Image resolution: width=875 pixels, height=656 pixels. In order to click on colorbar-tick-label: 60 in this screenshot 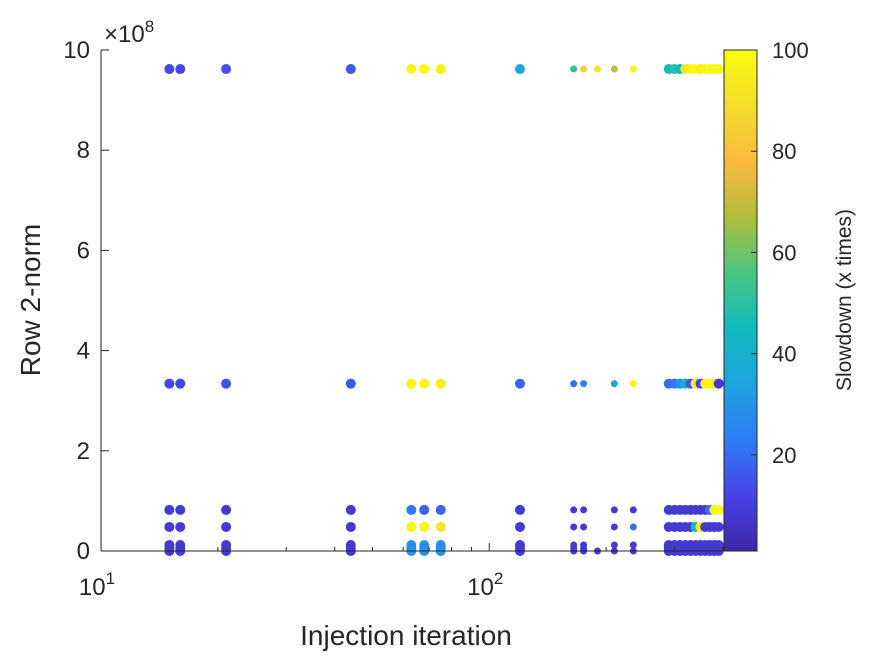, I will do `click(784, 252)`.